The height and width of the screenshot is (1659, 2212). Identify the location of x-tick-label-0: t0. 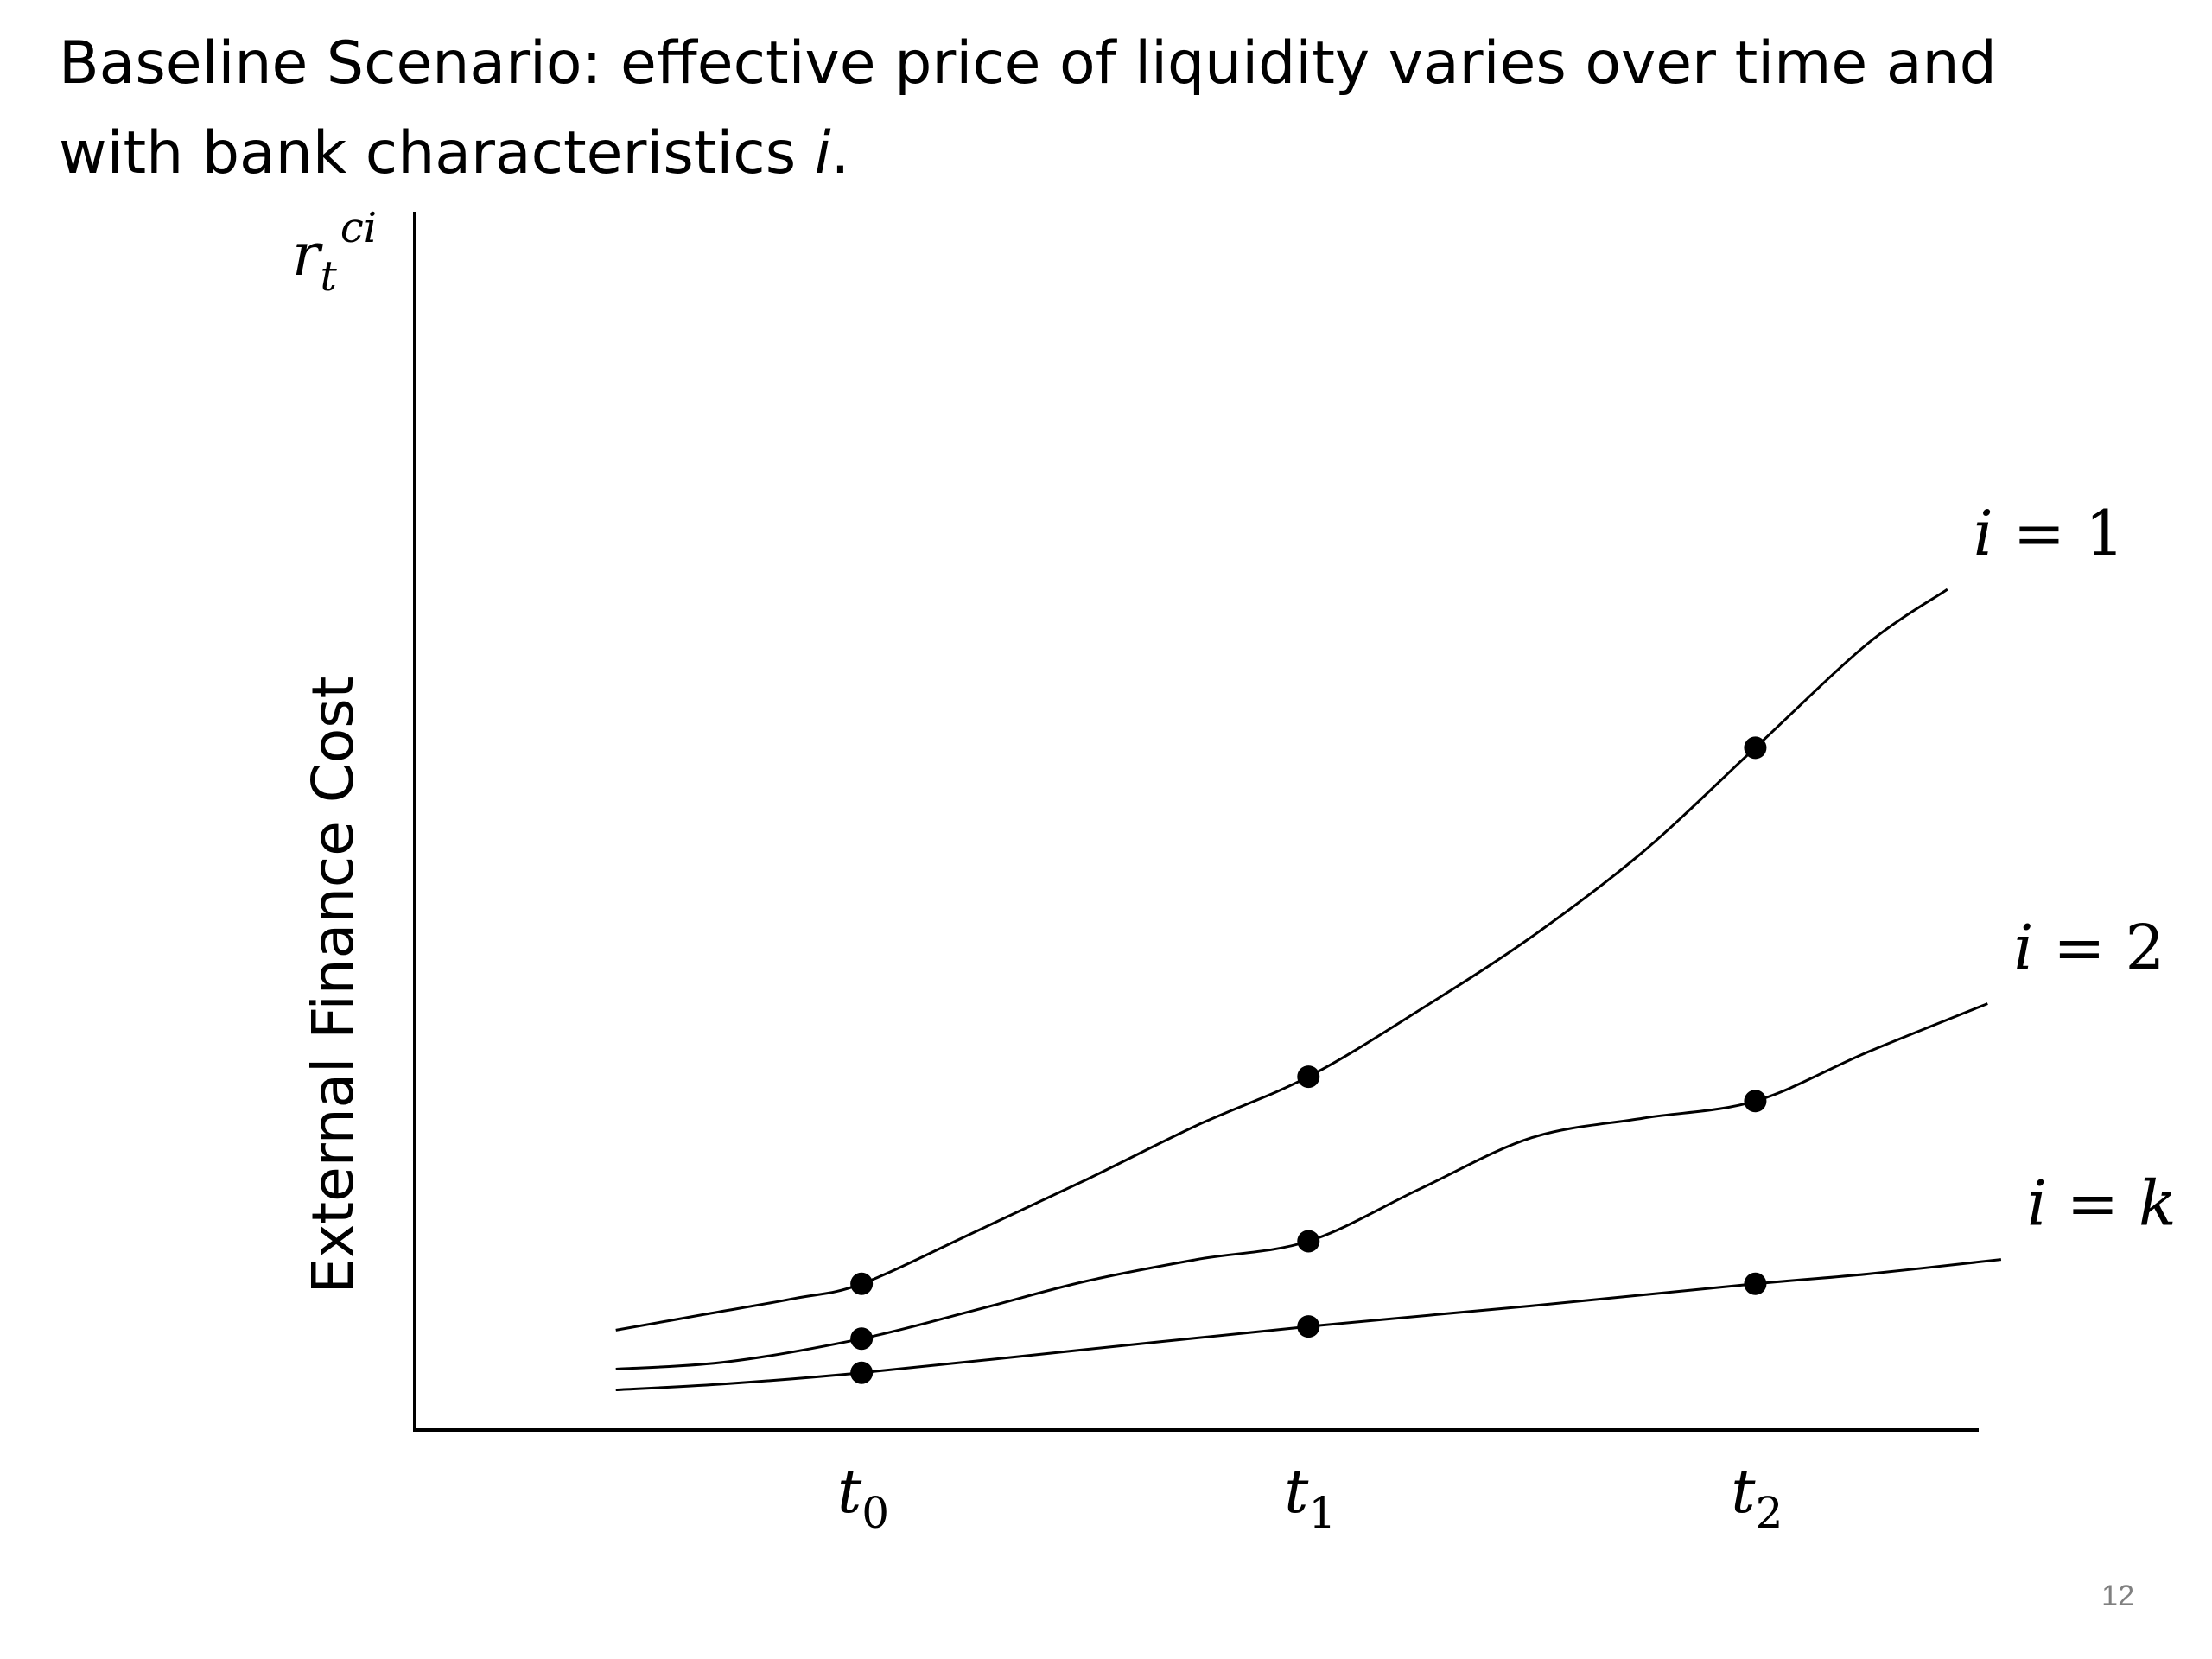
(863, 1497).